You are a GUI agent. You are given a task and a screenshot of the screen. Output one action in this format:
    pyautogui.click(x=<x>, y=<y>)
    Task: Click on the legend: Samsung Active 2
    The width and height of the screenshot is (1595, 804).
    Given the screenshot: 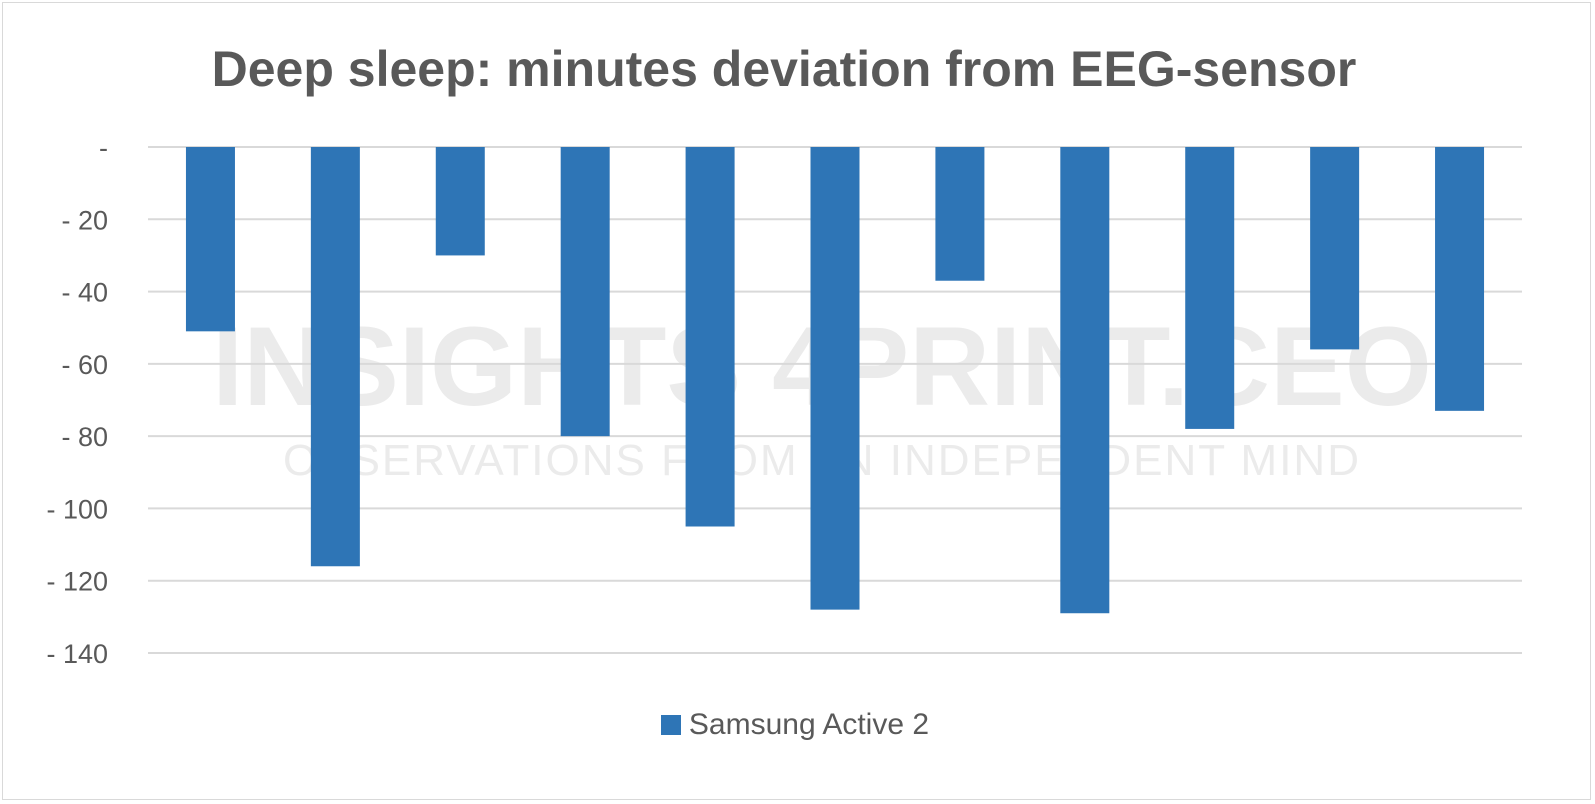 What is the action you would take?
    pyautogui.click(x=795, y=725)
    